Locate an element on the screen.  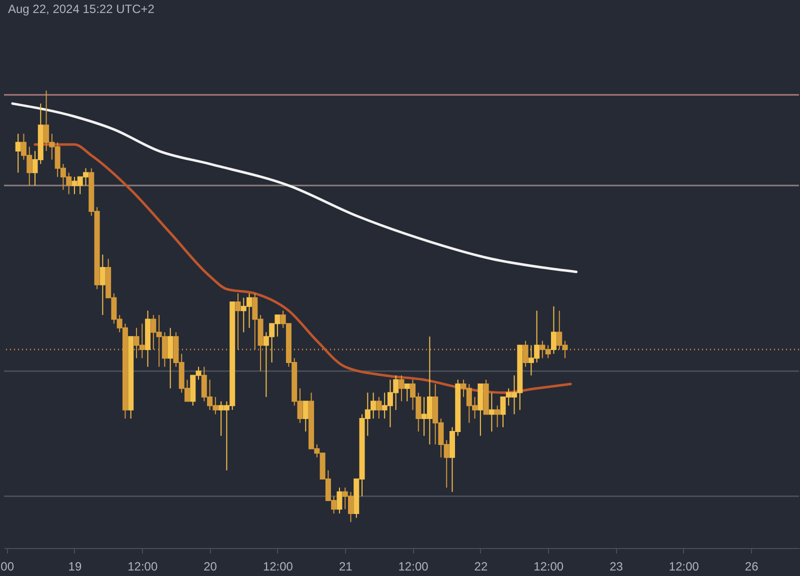
x-tick-label: 23 is located at coordinates (617, 567).